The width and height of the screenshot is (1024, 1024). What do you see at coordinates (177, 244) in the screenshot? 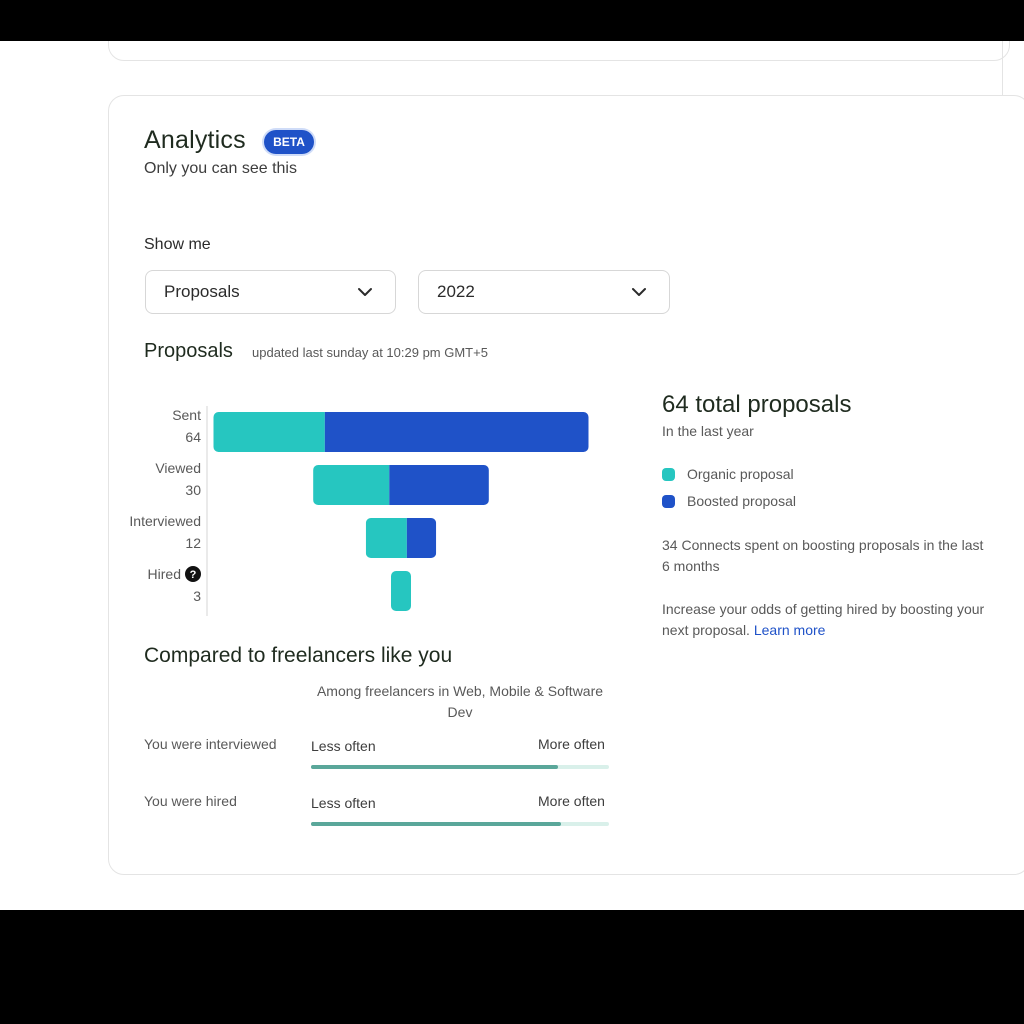
I see `show-me-label: Show me` at bounding box center [177, 244].